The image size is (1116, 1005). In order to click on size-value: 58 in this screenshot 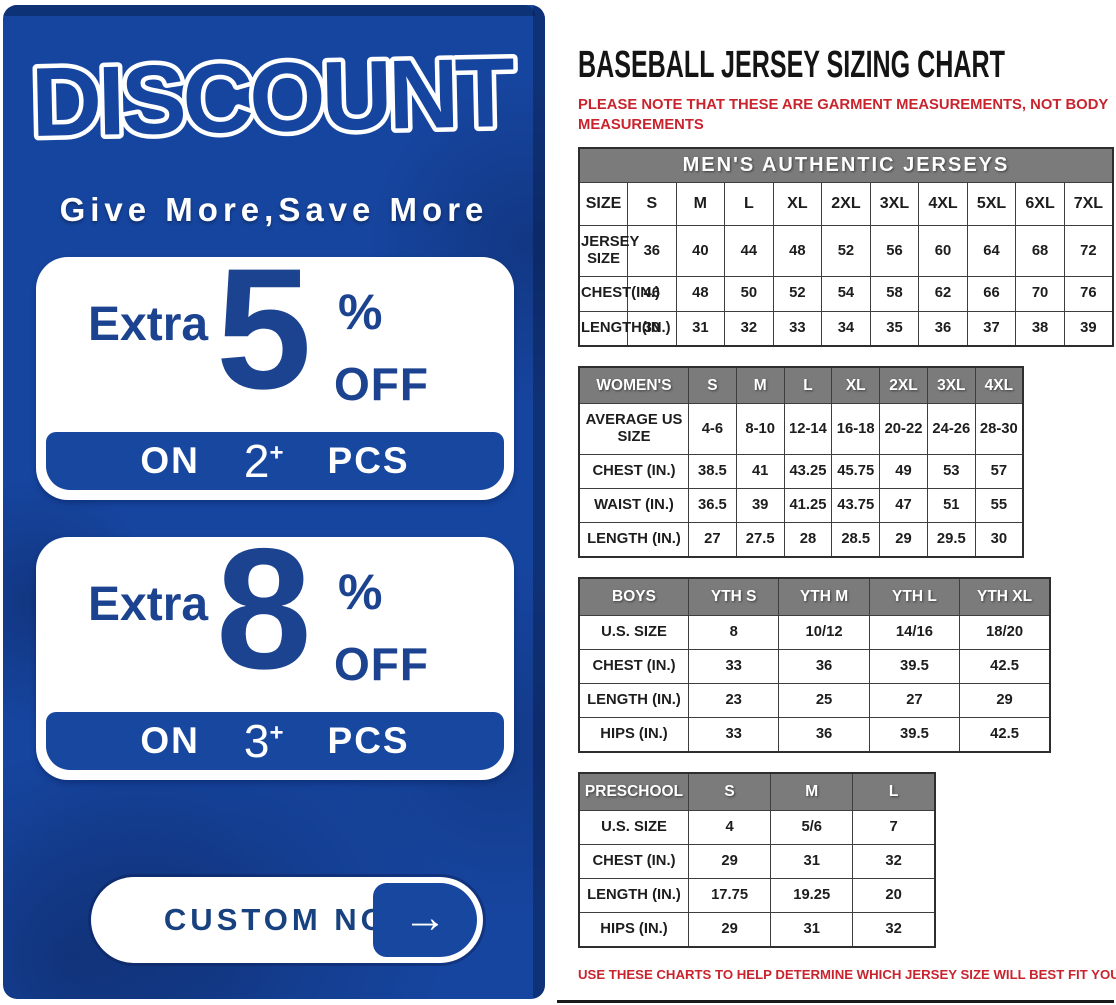, I will do `click(894, 294)`.